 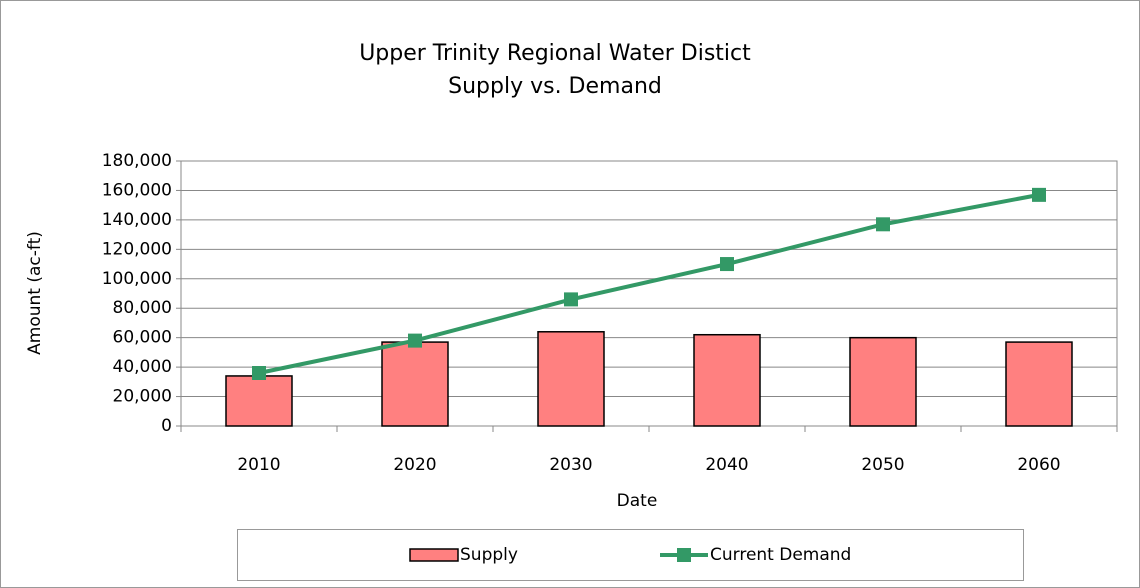 What do you see at coordinates (166, 426) in the screenshot?
I see `y-tick-label: 0` at bounding box center [166, 426].